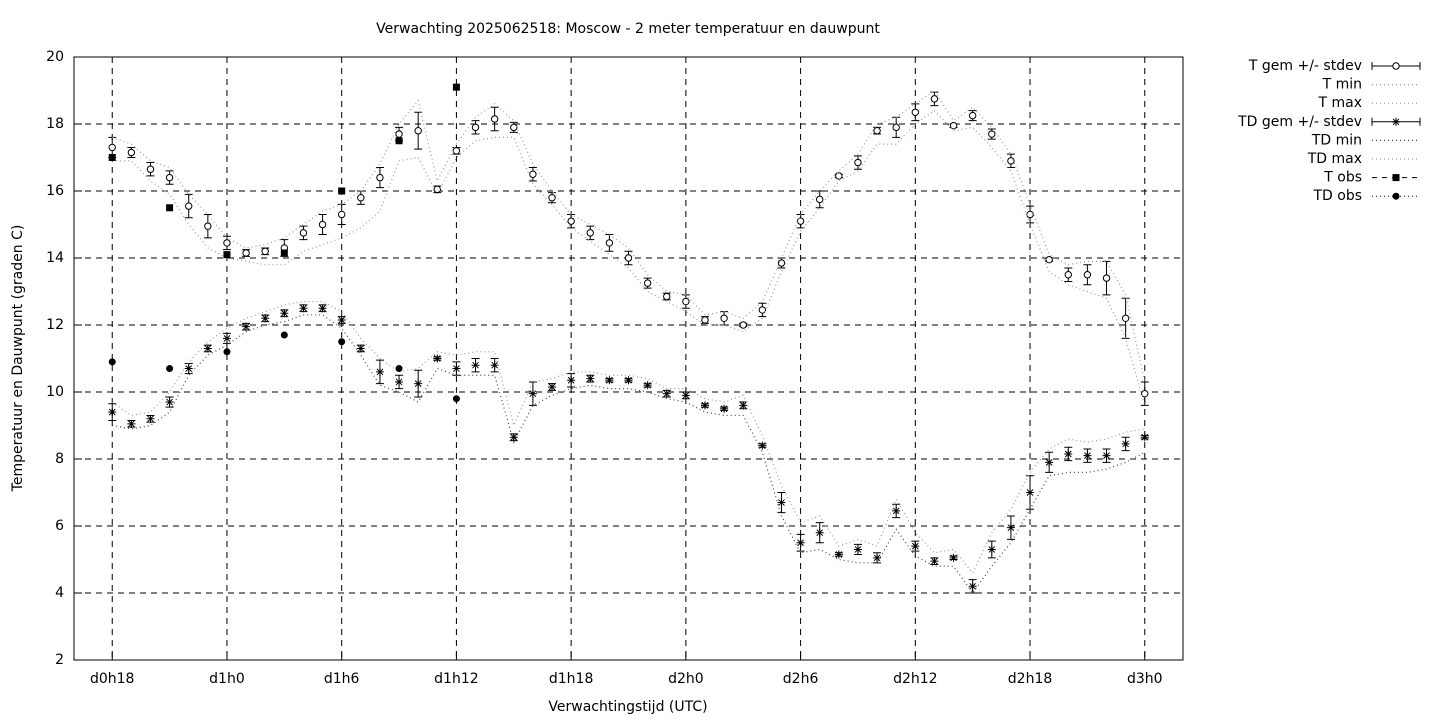 This screenshot has width=1440, height=720. What do you see at coordinates (801, 679) in the screenshot?
I see `x-tick-label: d2h6` at bounding box center [801, 679].